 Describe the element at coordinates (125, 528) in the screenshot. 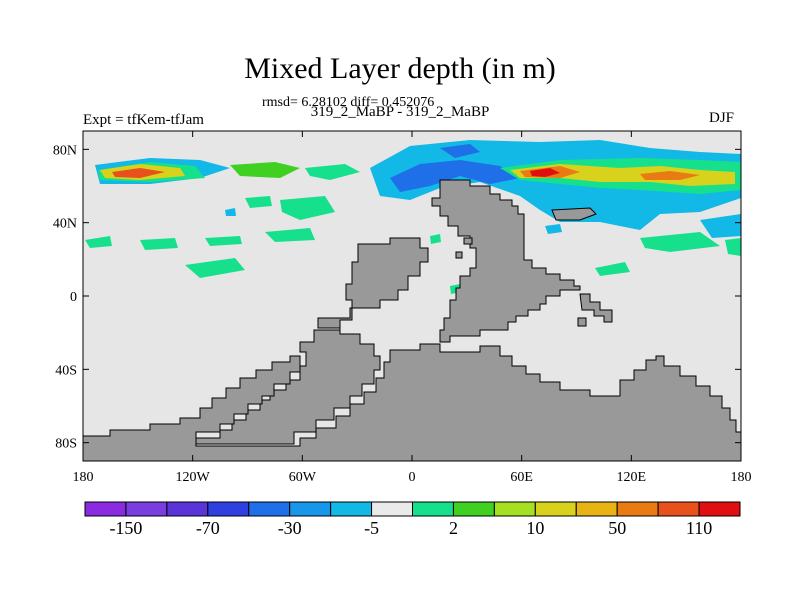

I see `colorbar-label: -150` at that location.